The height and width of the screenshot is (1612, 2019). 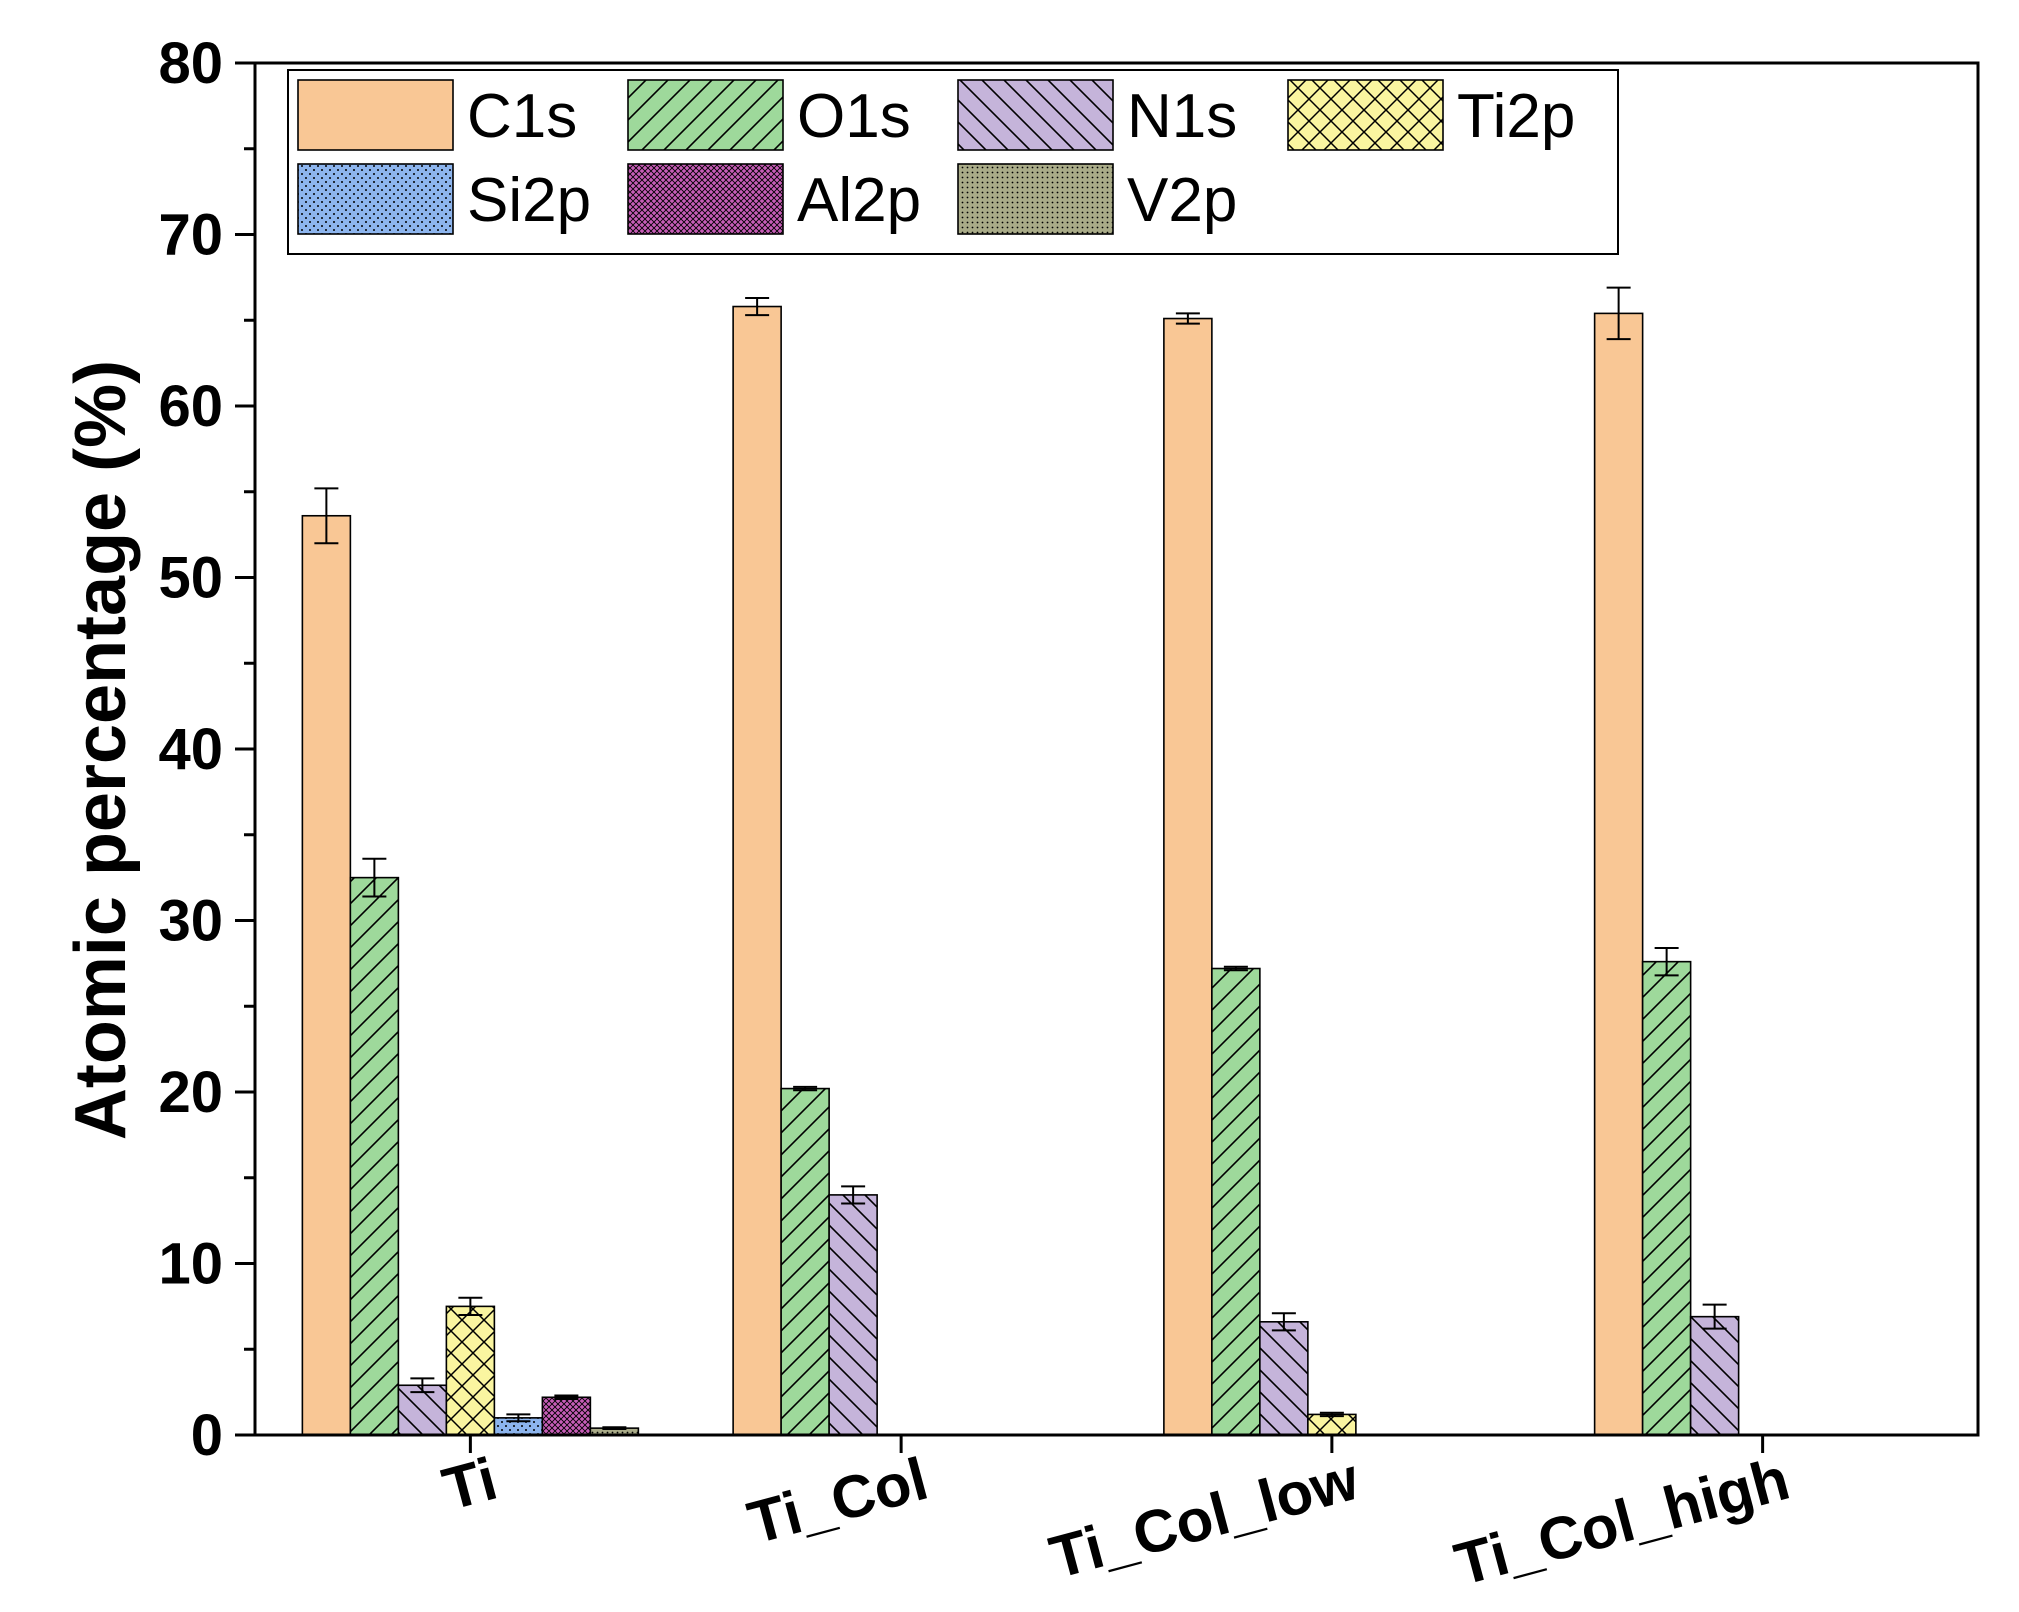 I want to click on x-tick-label: Ti_Col, so click(x=837, y=1501).